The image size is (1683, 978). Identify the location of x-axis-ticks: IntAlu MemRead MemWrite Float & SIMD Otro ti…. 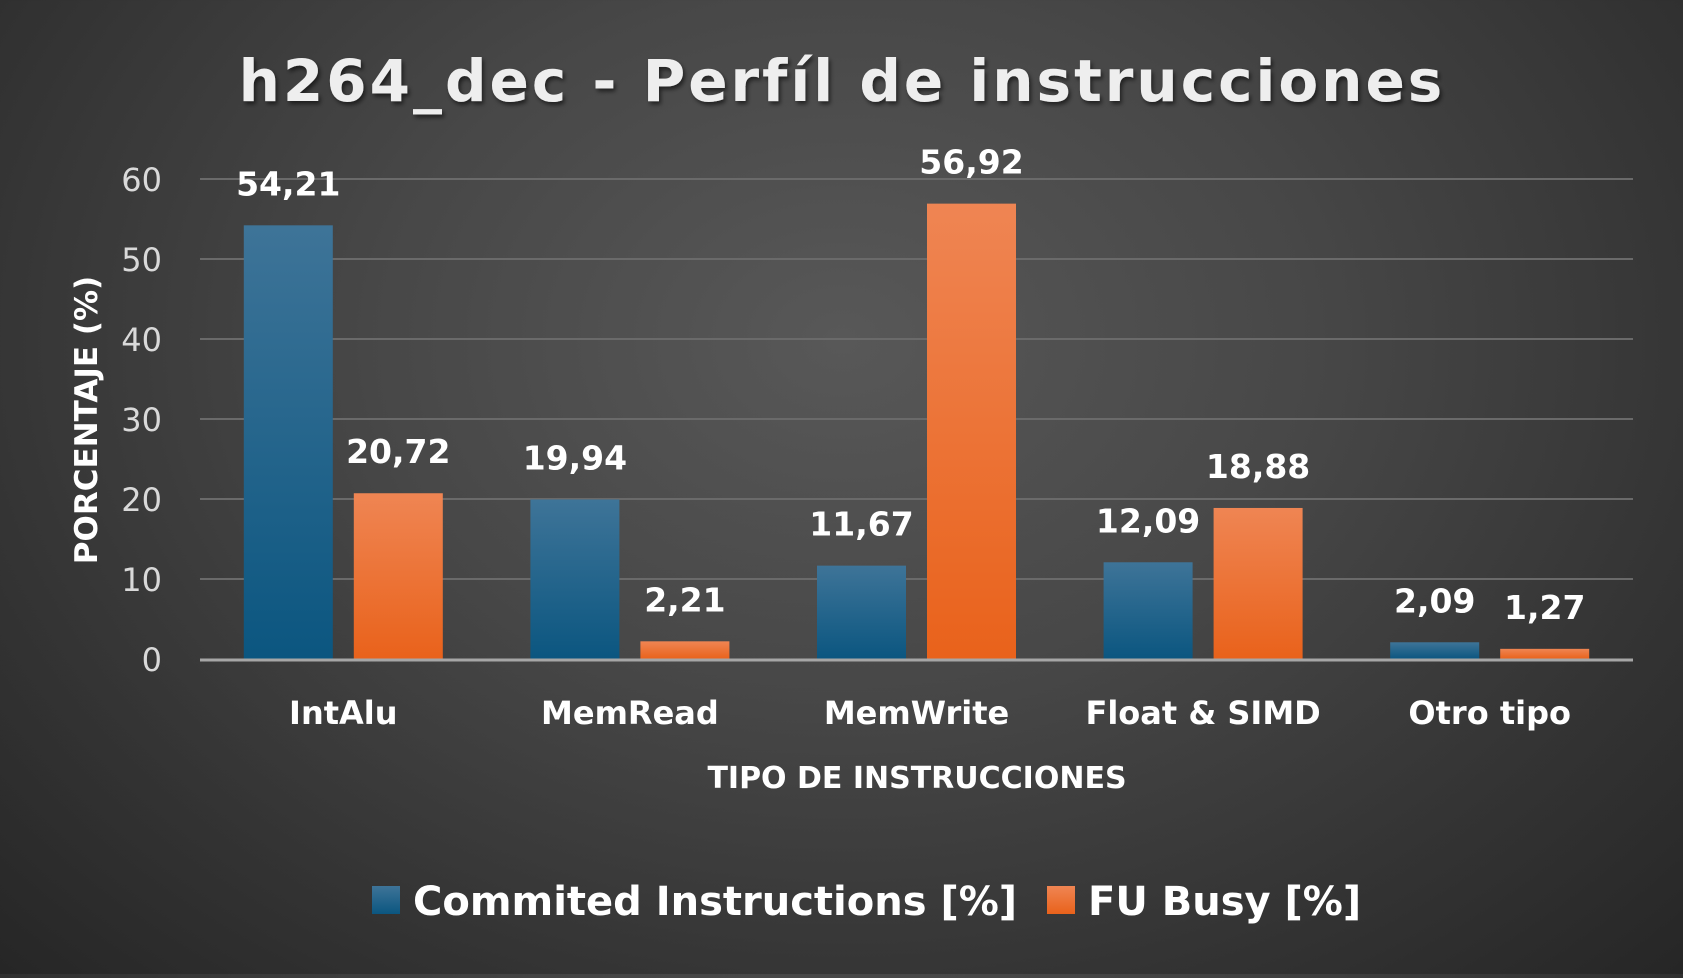
(930, 713).